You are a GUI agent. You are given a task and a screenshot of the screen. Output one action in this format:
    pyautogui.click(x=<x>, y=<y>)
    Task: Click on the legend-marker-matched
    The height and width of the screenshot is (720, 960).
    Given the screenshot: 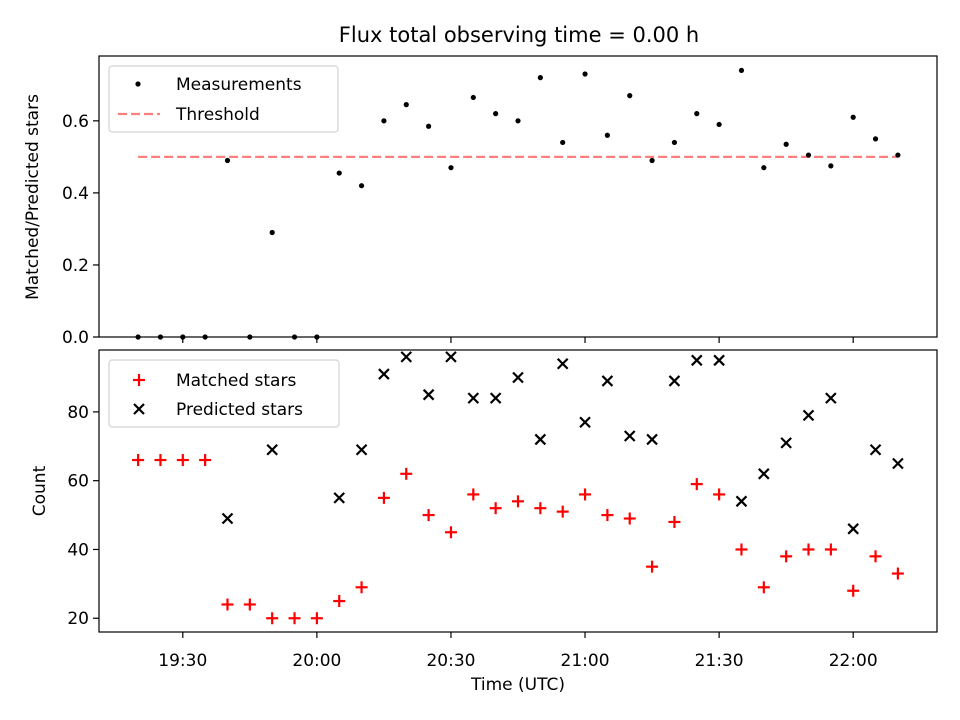 What is the action you would take?
    pyautogui.click(x=139, y=380)
    